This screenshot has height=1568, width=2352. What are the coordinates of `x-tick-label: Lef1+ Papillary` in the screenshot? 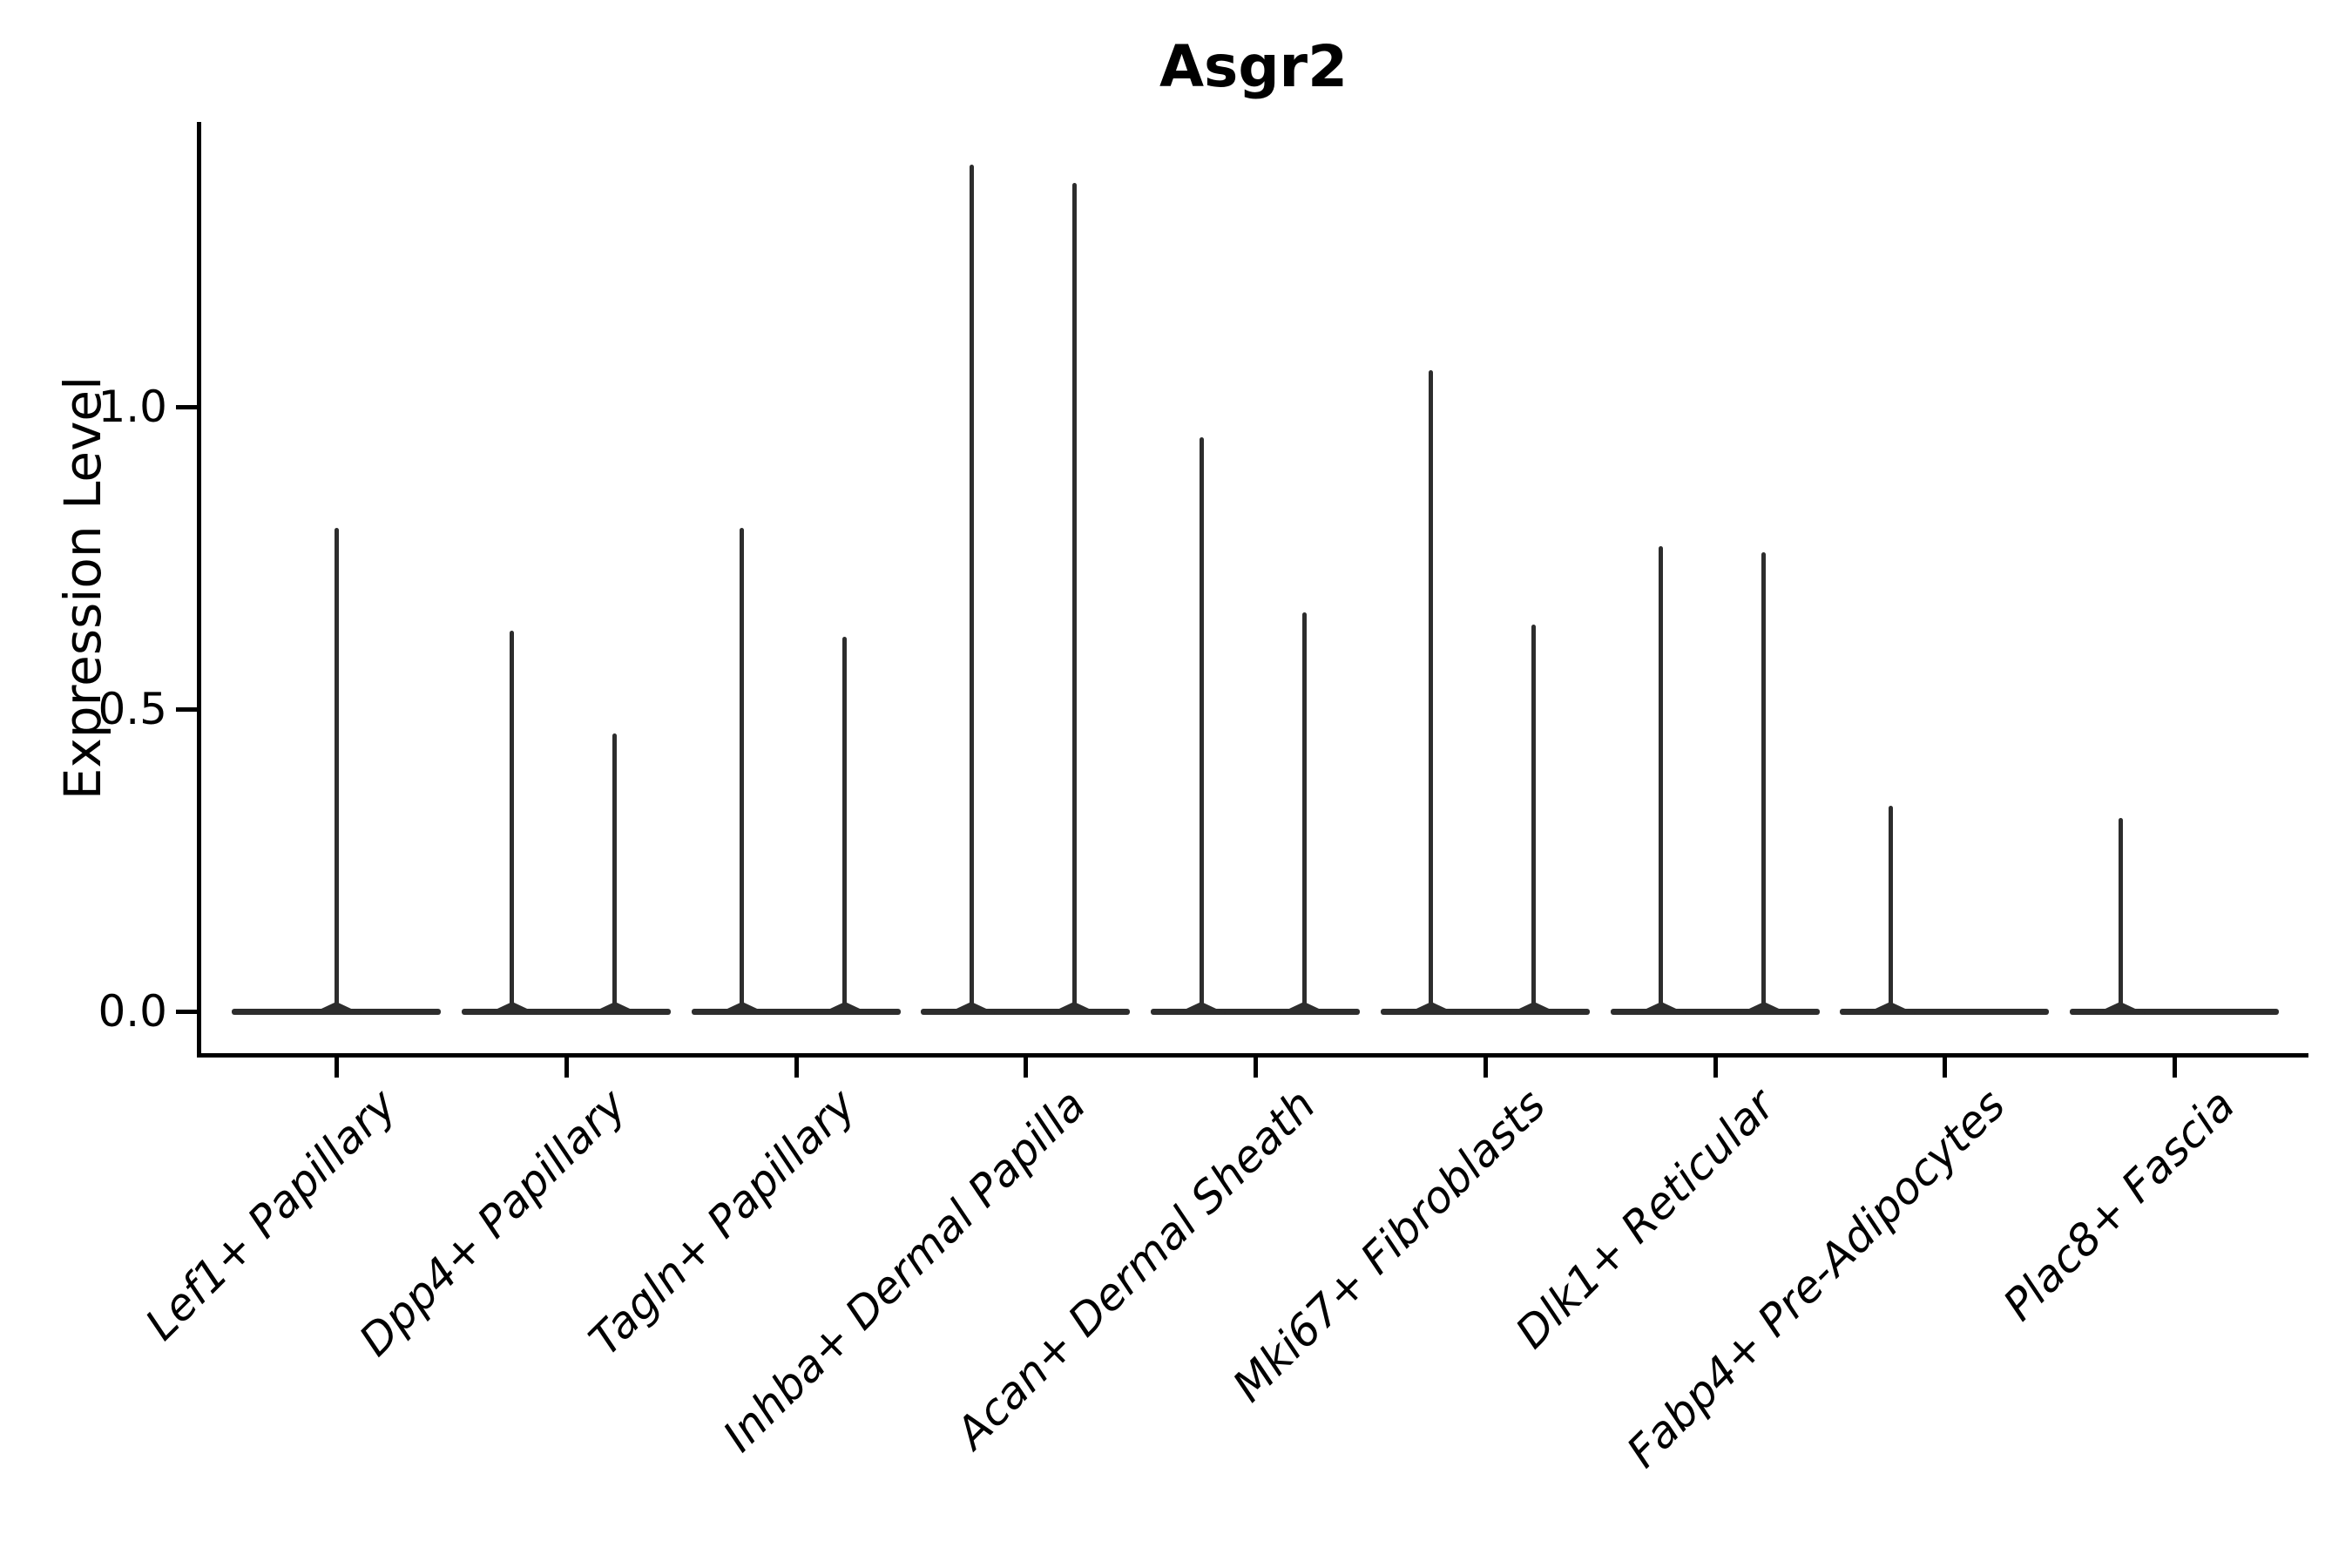 It's located at (271, 1214).